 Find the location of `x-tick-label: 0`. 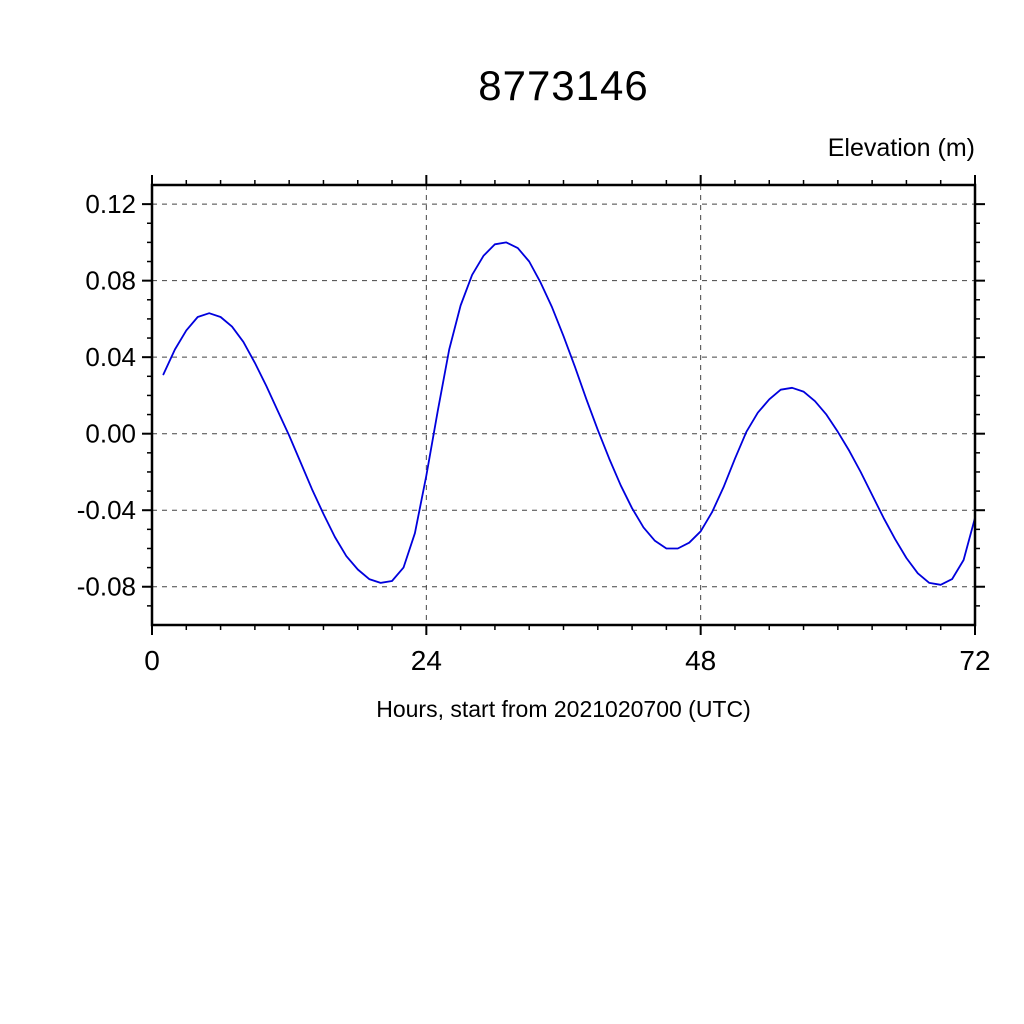

x-tick-label: 0 is located at coordinates (152, 660).